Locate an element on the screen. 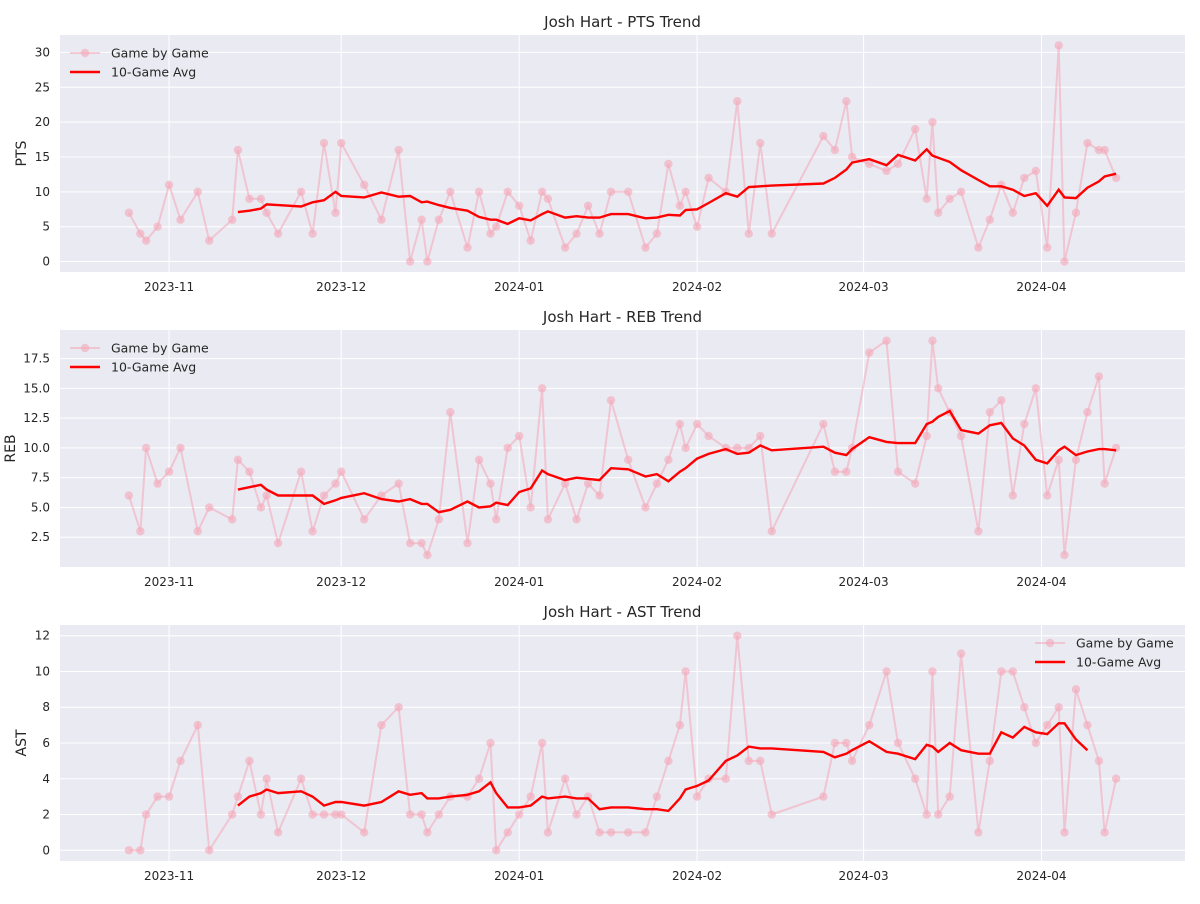 Image resolution: width=1200 pixels, height=904 pixels. chart-title: Josh Hart - REB Trend is located at coordinates (622, 317).